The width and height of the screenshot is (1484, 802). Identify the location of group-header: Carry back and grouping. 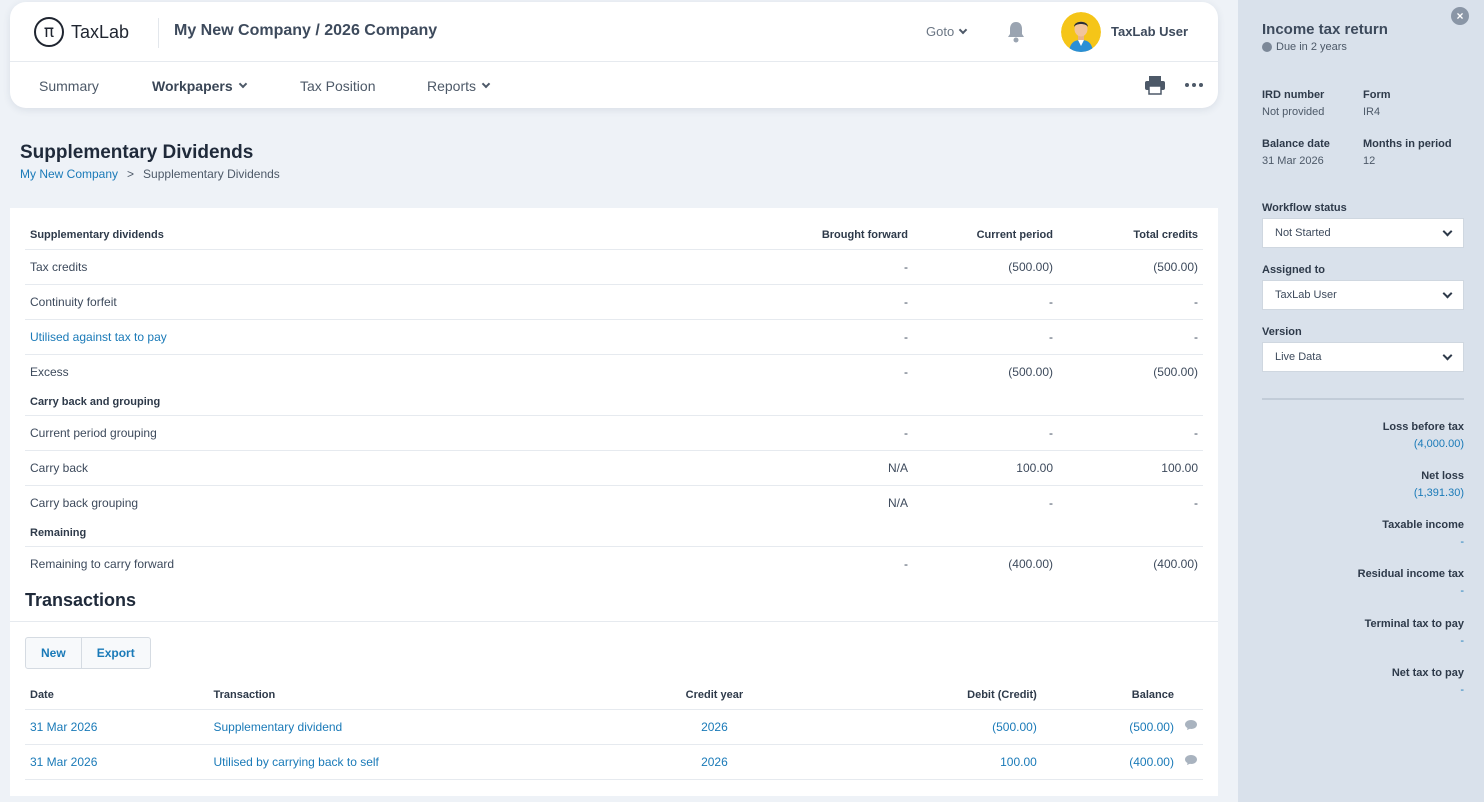
(614, 402).